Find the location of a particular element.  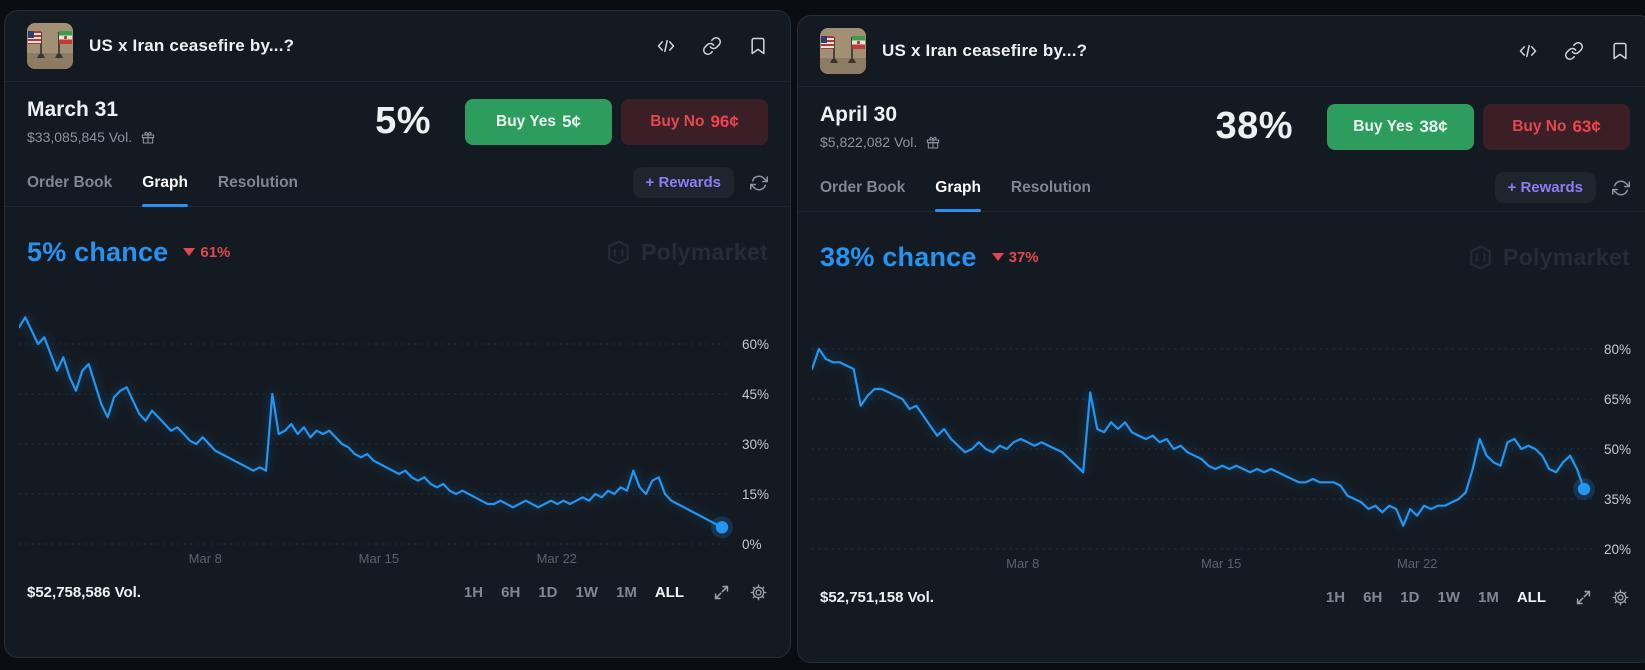

svg-text: 20% is located at coordinates (1617, 549).